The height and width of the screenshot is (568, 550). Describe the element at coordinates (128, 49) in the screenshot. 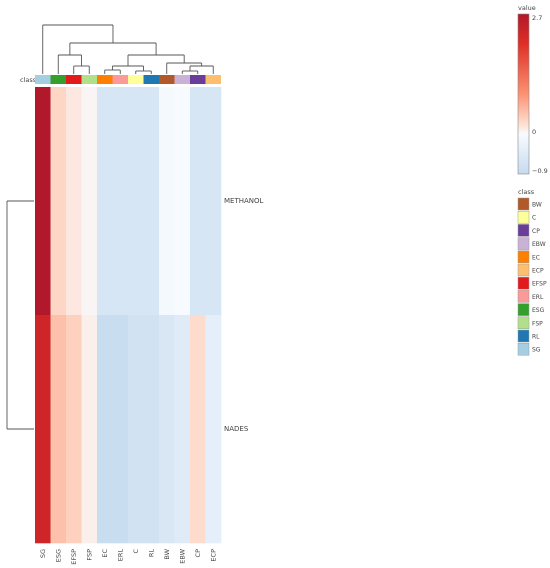

I see `column-dendrogram` at that location.